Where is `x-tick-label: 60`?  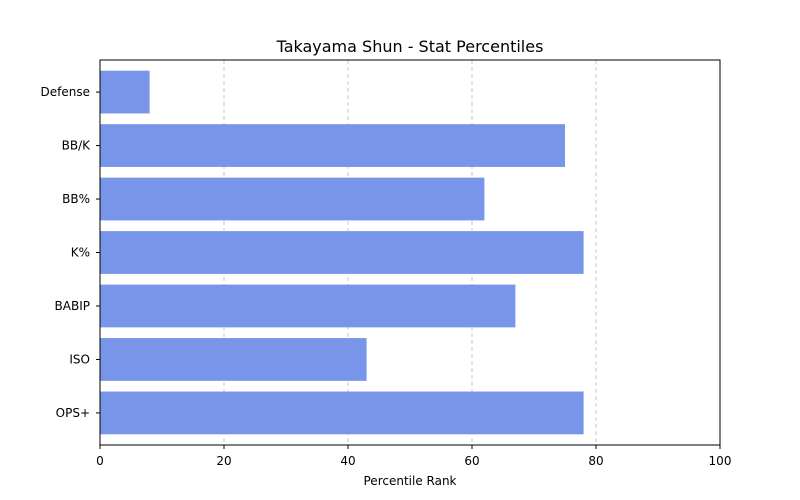 x-tick-label: 60 is located at coordinates (471, 461).